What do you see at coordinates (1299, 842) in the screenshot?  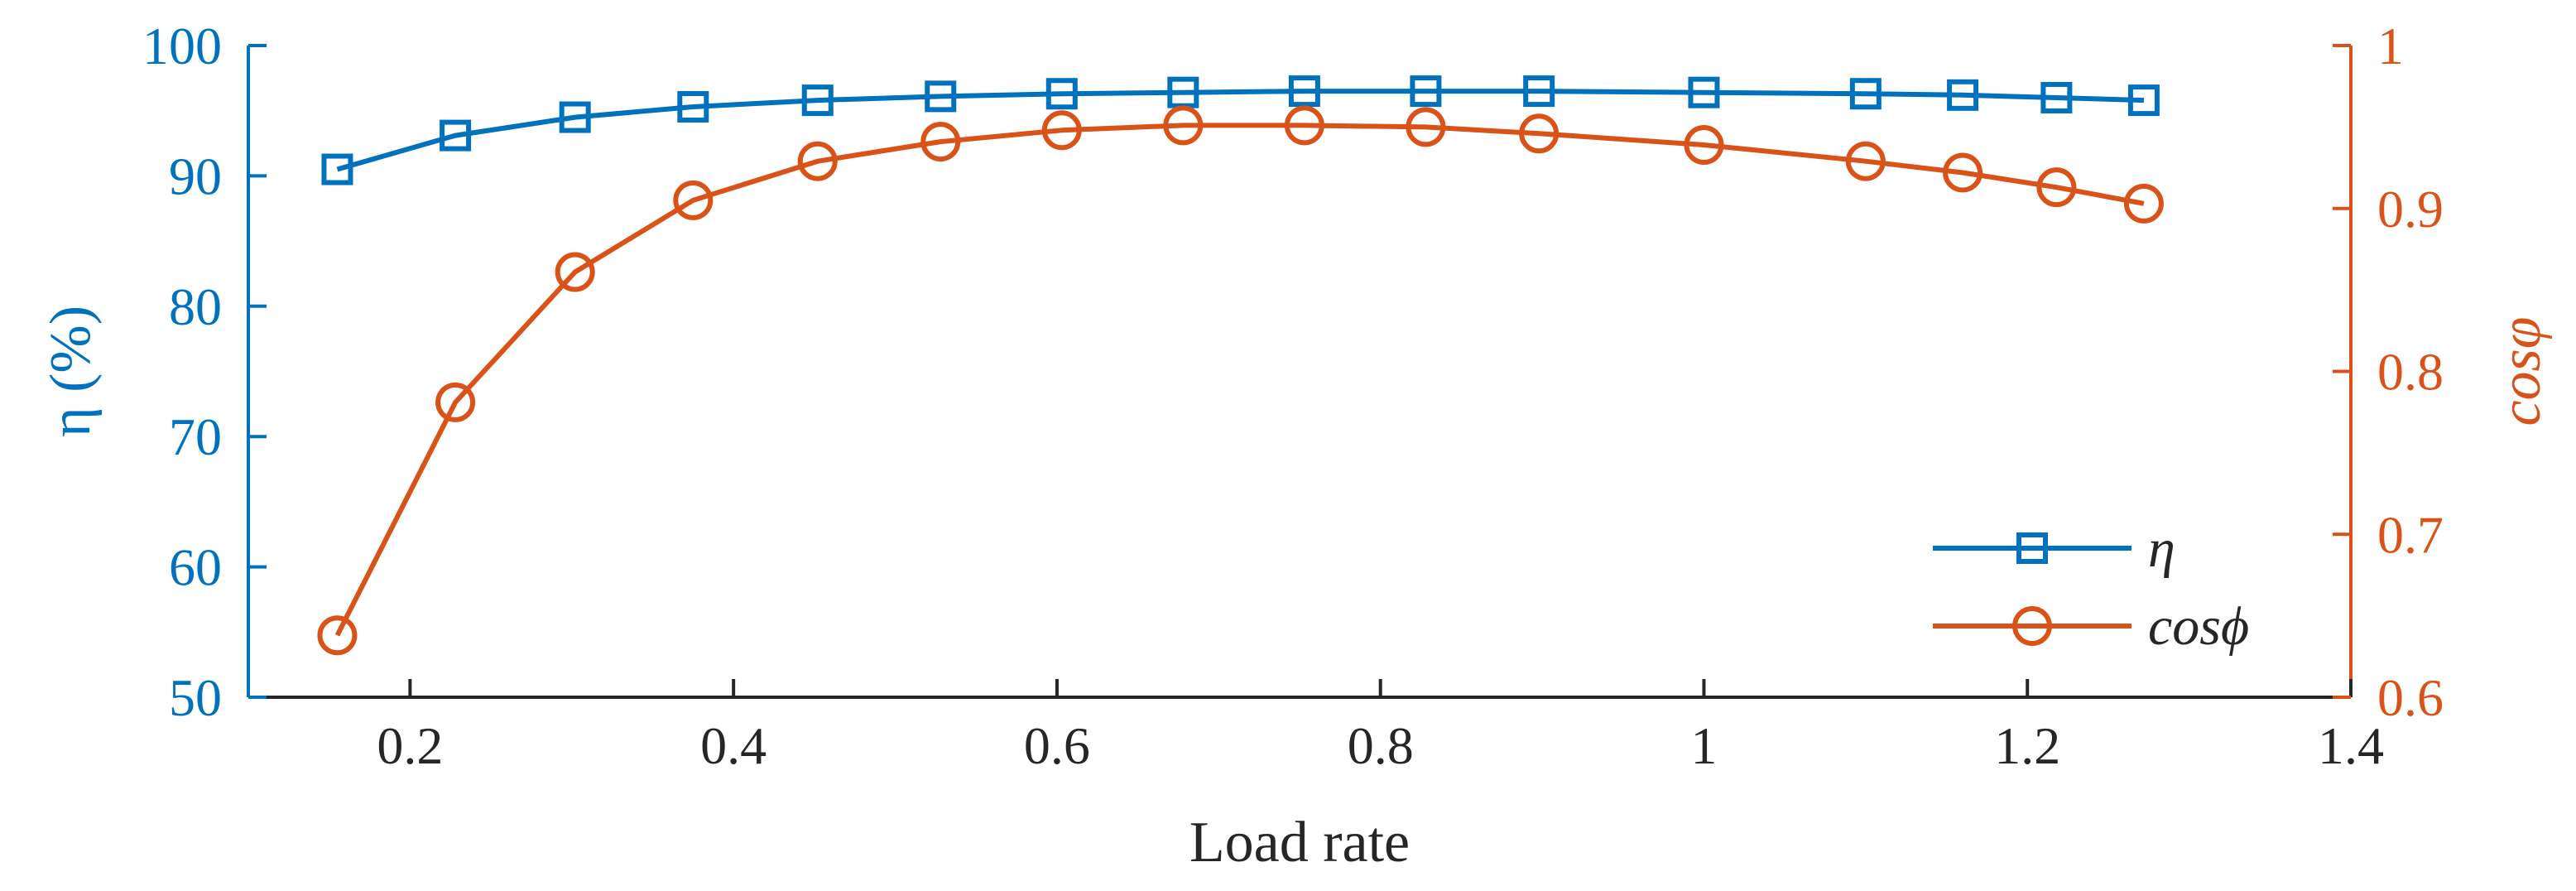 I see `x-axis-title: Load rate` at bounding box center [1299, 842].